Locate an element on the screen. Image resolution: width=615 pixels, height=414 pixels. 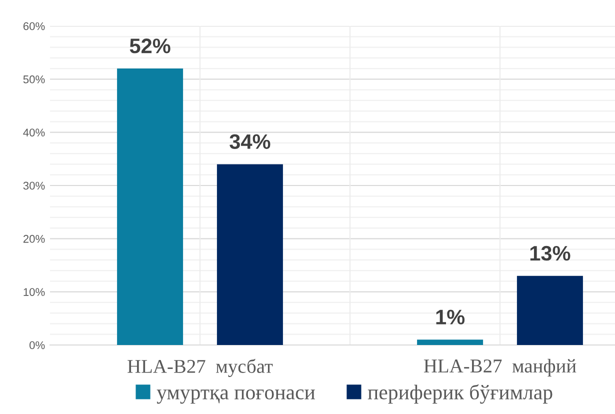
y-tick-label: 50% is located at coordinates (34, 79).